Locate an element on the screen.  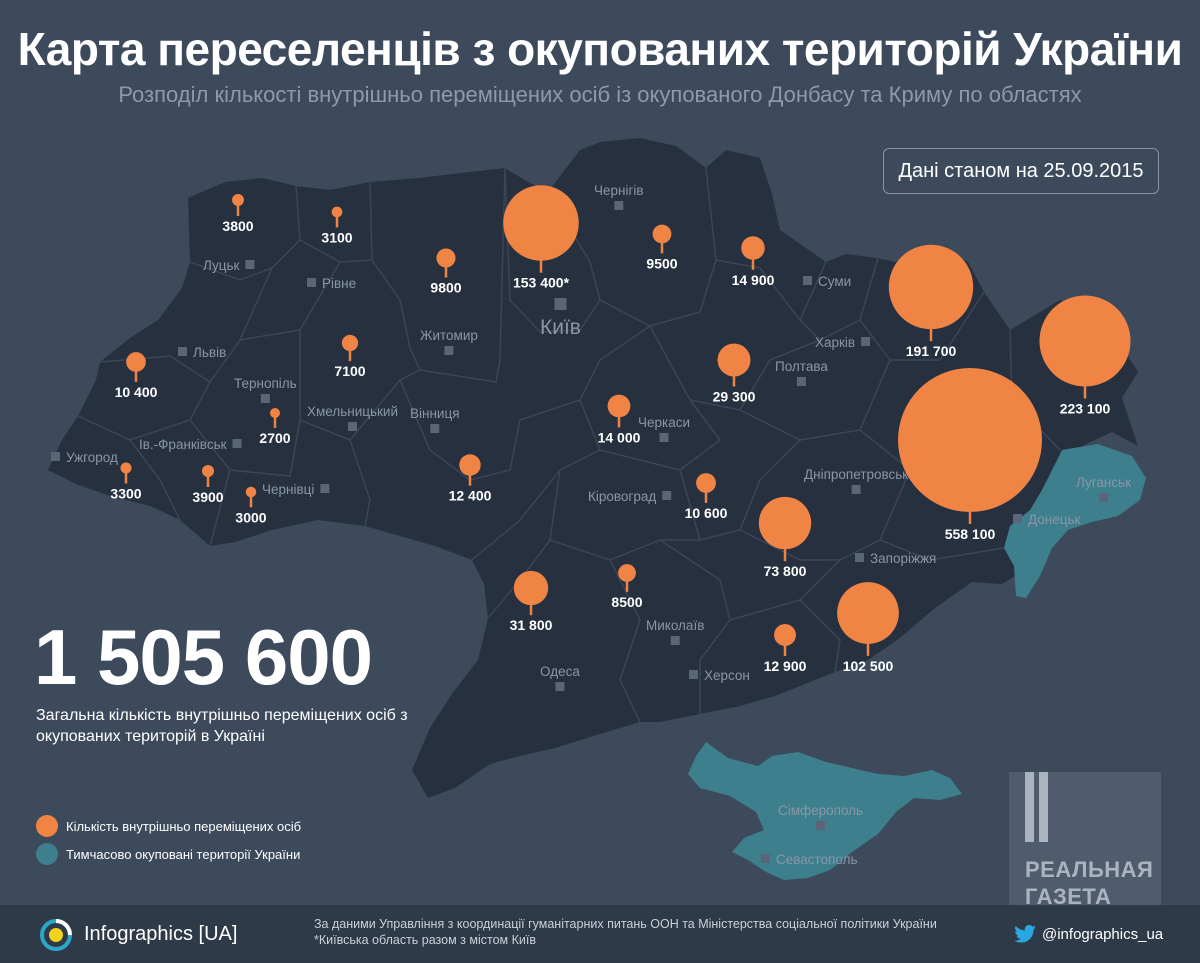
marker-value: 223 100 is located at coordinates (1085, 409).